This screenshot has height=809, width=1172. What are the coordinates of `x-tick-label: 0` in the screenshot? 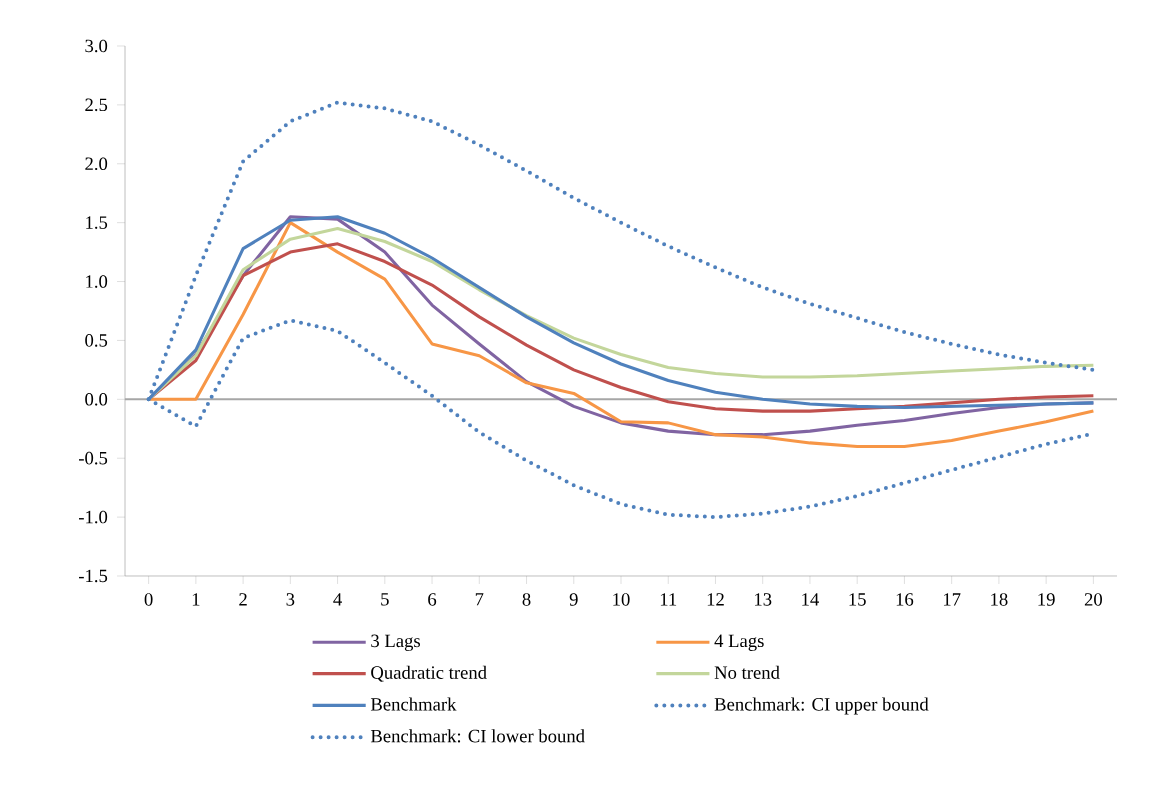 It's located at (148, 599).